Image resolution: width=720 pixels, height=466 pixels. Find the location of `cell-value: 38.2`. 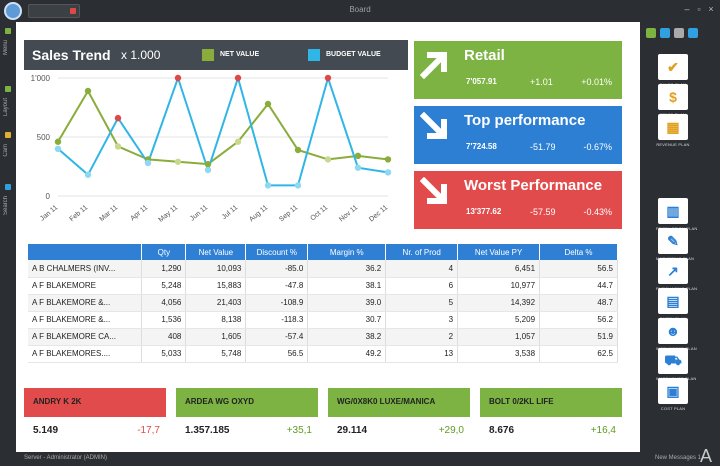

cell-value: 38.2 is located at coordinates (347, 337).